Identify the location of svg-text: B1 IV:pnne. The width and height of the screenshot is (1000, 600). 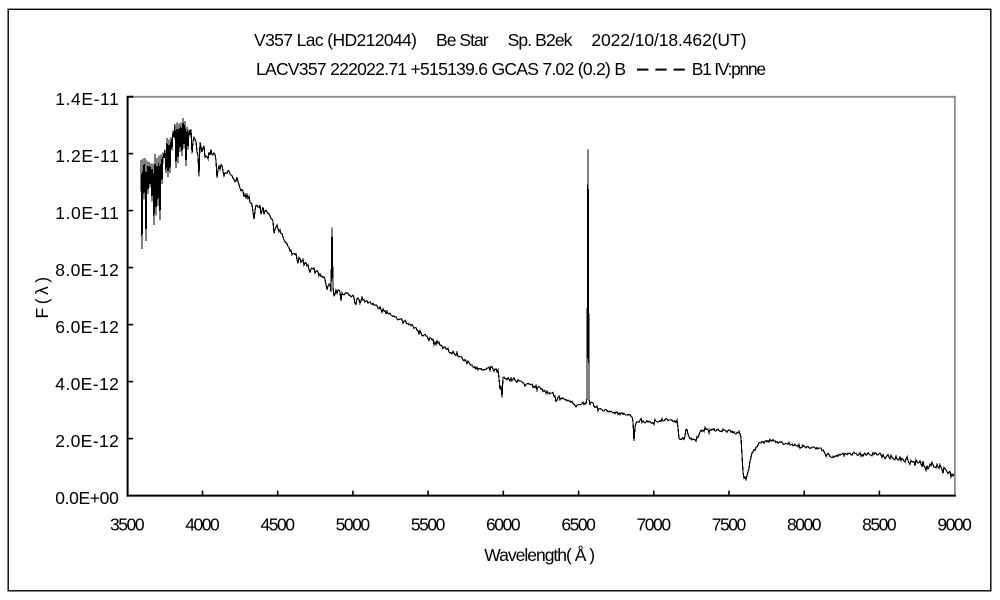
(729, 69).